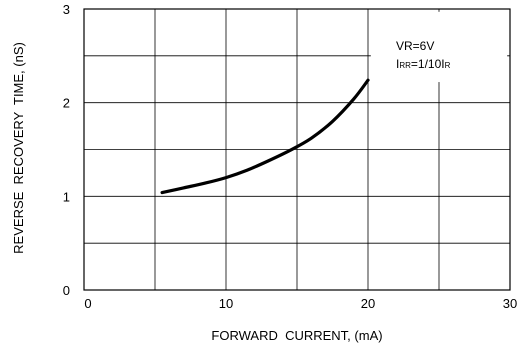 This screenshot has width=526, height=351. Describe the element at coordinates (296, 335) in the screenshot. I see `x-axis-title: FORWARD CURRENT, (mA)` at that location.